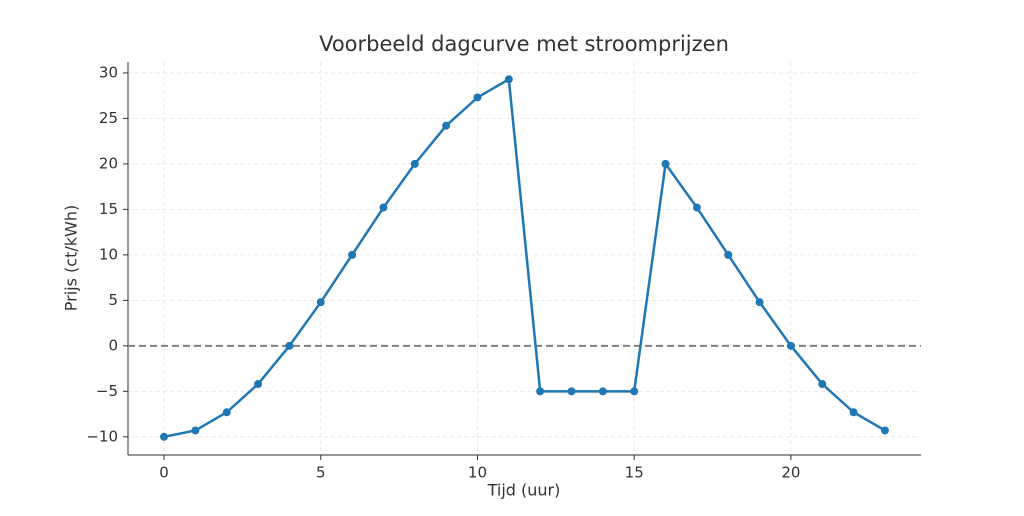 The width and height of the screenshot is (1024, 516). What do you see at coordinates (107, 391) in the screenshot?
I see `y-tick-label: −5` at bounding box center [107, 391].